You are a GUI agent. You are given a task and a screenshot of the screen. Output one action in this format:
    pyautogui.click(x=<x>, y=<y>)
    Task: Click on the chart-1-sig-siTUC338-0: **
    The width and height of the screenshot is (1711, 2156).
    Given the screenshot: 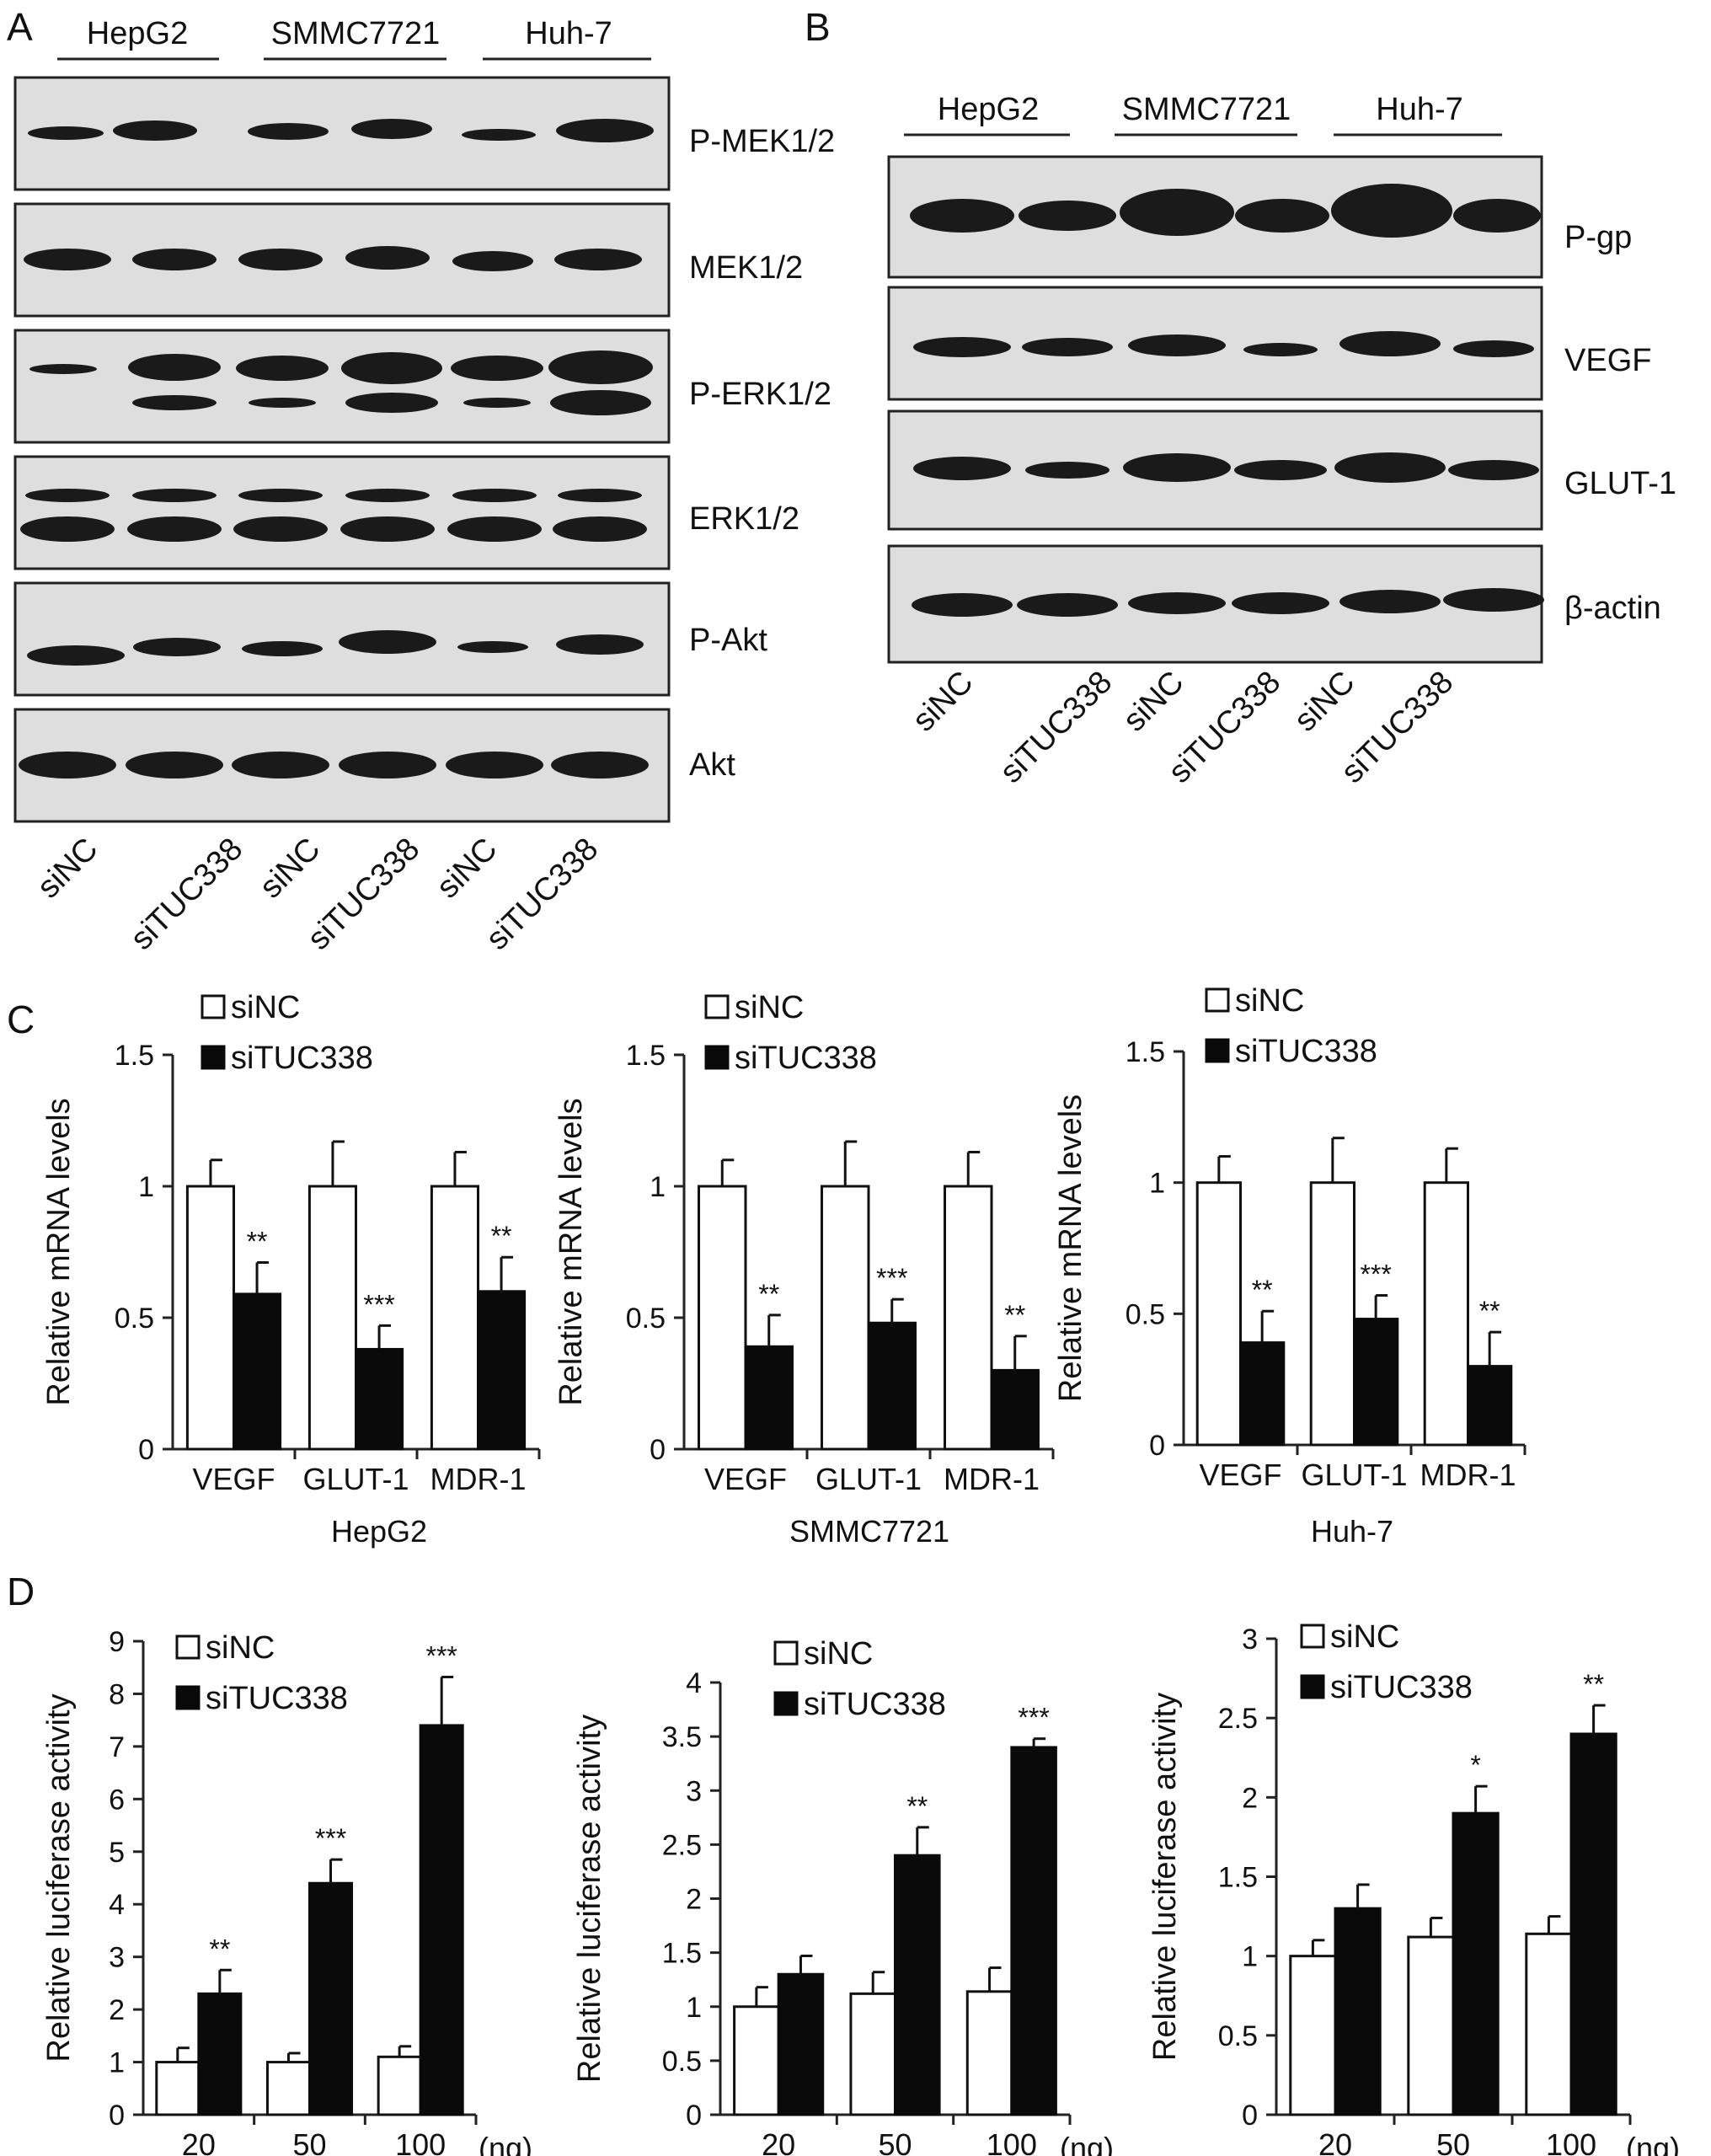 What is the action you would take?
    pyautogui.click(x=258, y=1241)
    